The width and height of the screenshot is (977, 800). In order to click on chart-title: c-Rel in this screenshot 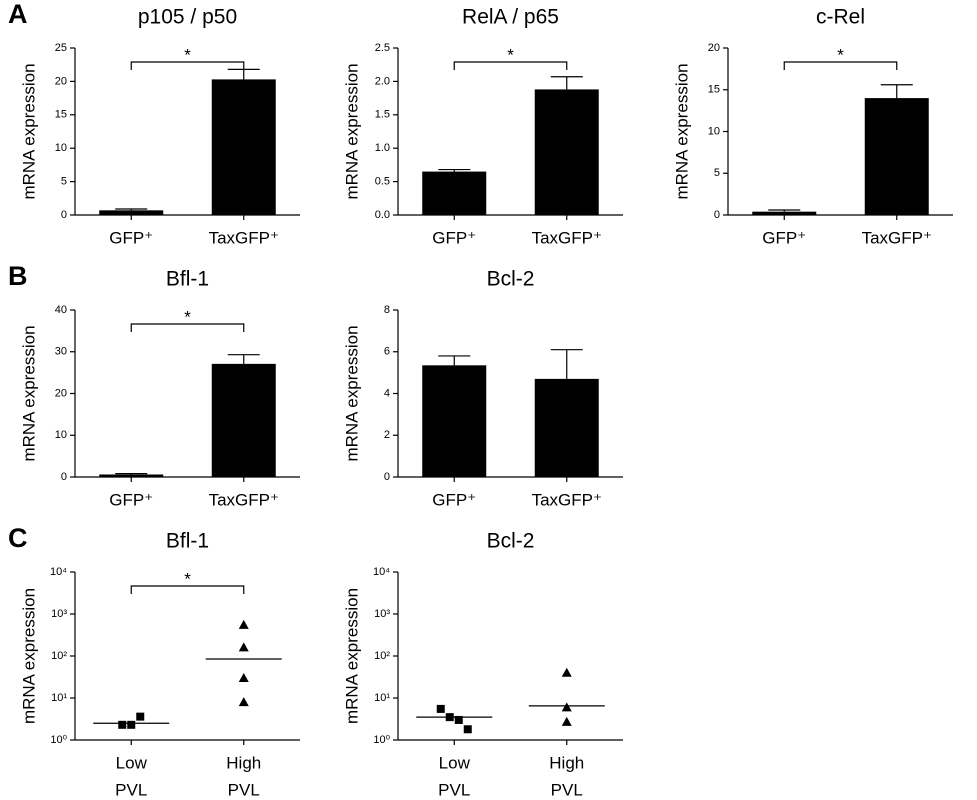, I will do `click(840, 17)`.